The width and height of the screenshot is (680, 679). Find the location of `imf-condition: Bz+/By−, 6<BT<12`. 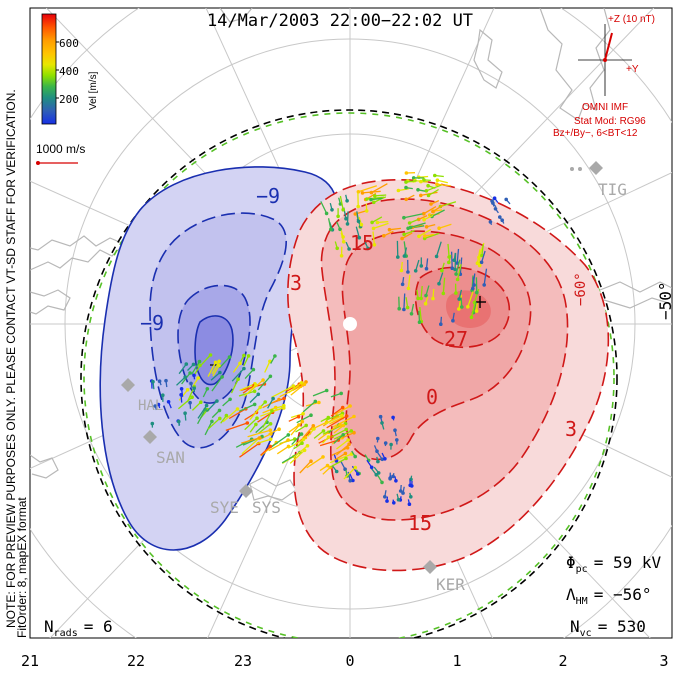

imf-condition: Bz+/By−, 6<BT<12 is located at coordinates (595, 133).